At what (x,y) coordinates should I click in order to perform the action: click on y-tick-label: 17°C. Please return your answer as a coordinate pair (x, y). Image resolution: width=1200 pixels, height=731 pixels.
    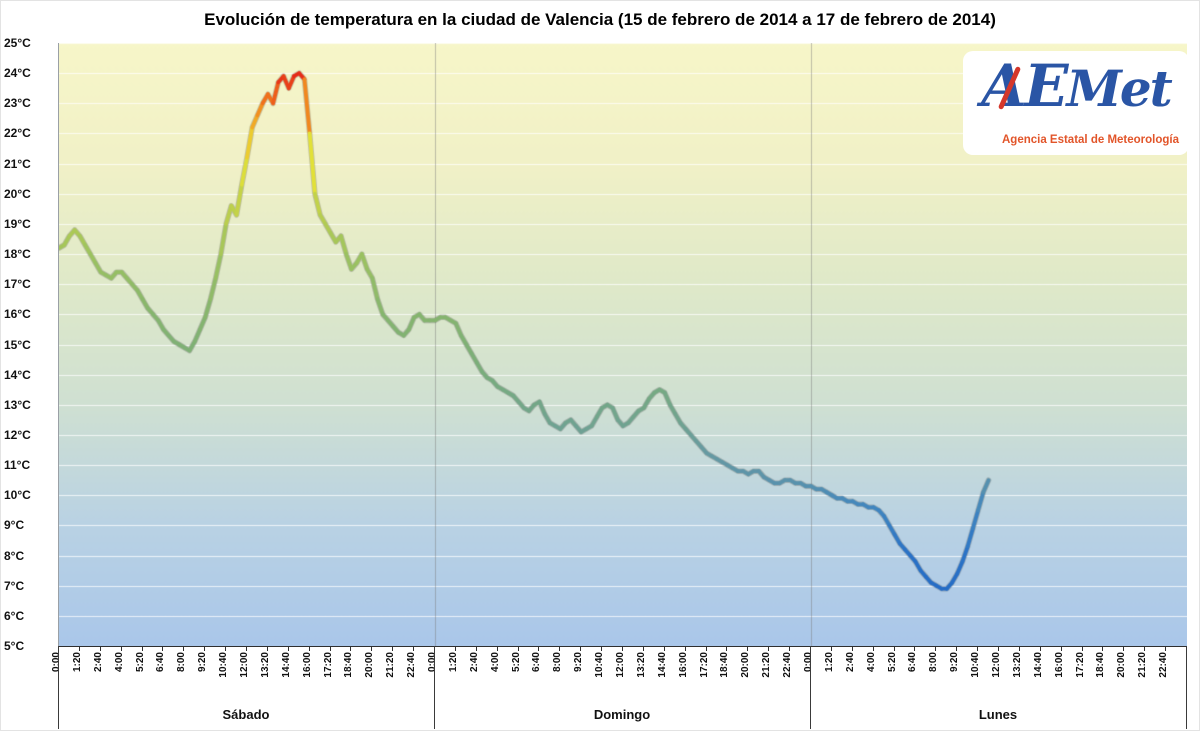
    Looking at the image, I should click on (17, 284).